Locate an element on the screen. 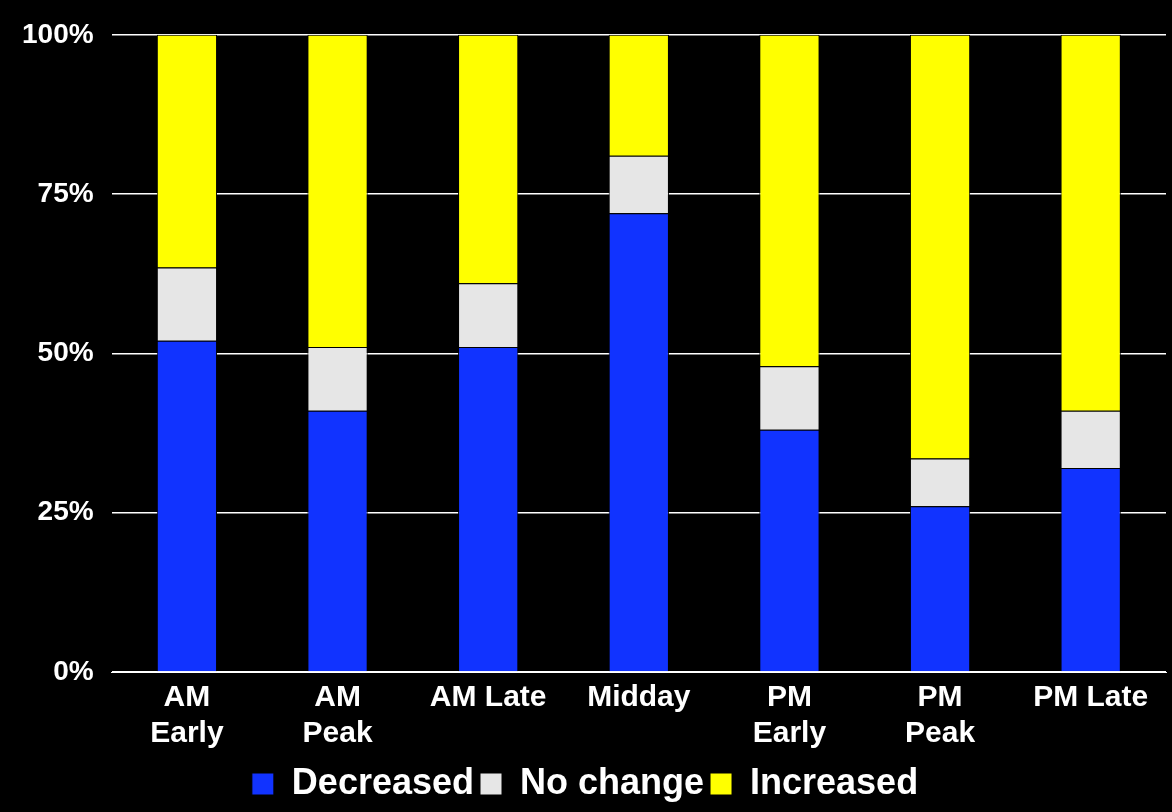 Image resolution: width=1172 pixels, height=812 pixels. y-tick-label: 0% is located at coordinates (73, 670).